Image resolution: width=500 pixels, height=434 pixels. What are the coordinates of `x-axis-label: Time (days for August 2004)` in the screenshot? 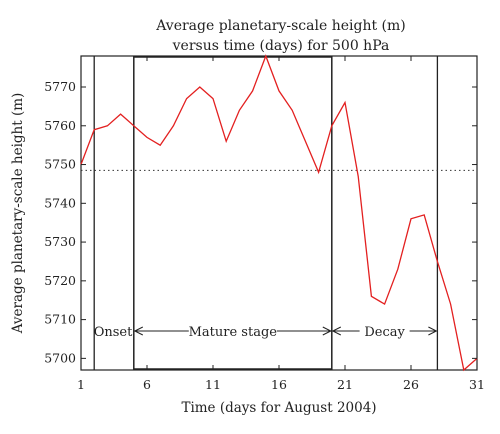 It's located at (278, 408).